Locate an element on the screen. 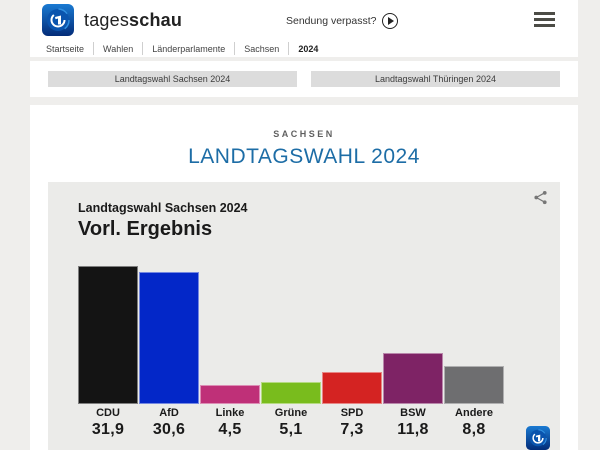  tab-landtagswahl-sachsen: Landtagswahl Sachsen 2024 is located at coordinates (172, 79).